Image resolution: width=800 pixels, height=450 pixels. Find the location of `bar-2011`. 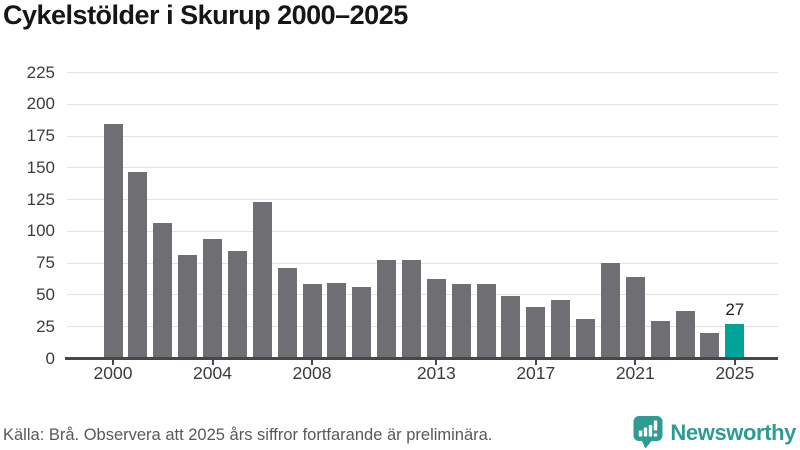

bar-2011 is located at coordinates (387, 309).